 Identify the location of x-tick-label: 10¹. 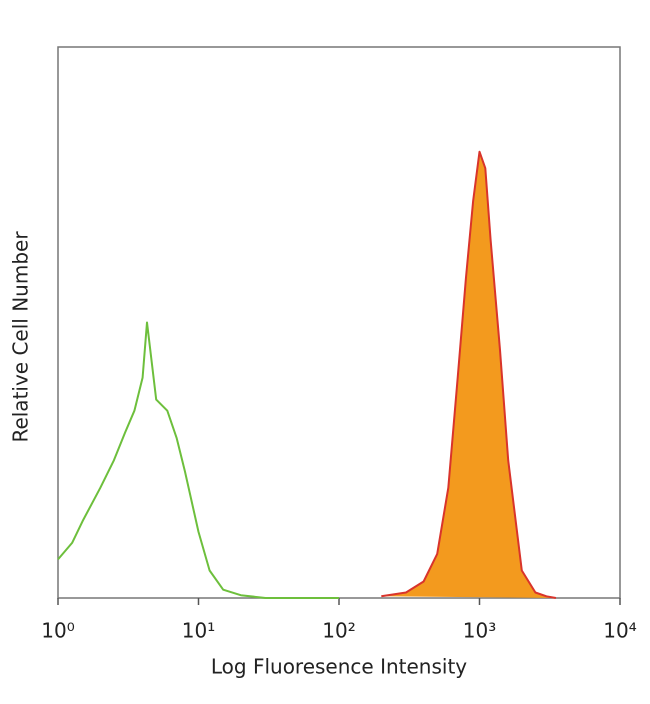
(198, 631).